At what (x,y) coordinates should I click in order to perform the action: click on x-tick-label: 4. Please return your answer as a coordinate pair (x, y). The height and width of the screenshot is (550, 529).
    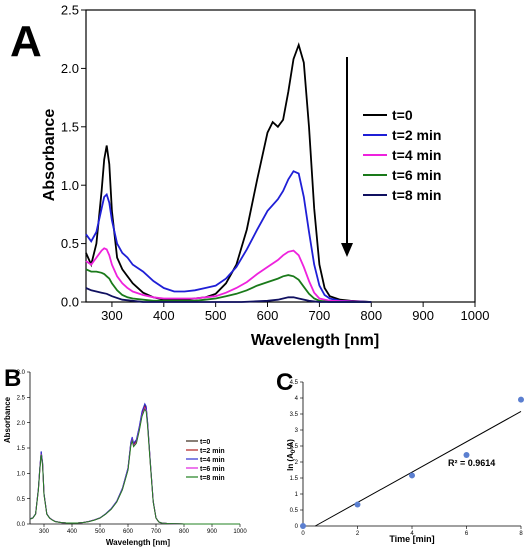
    Looking at the image, I should click on (412, 534).